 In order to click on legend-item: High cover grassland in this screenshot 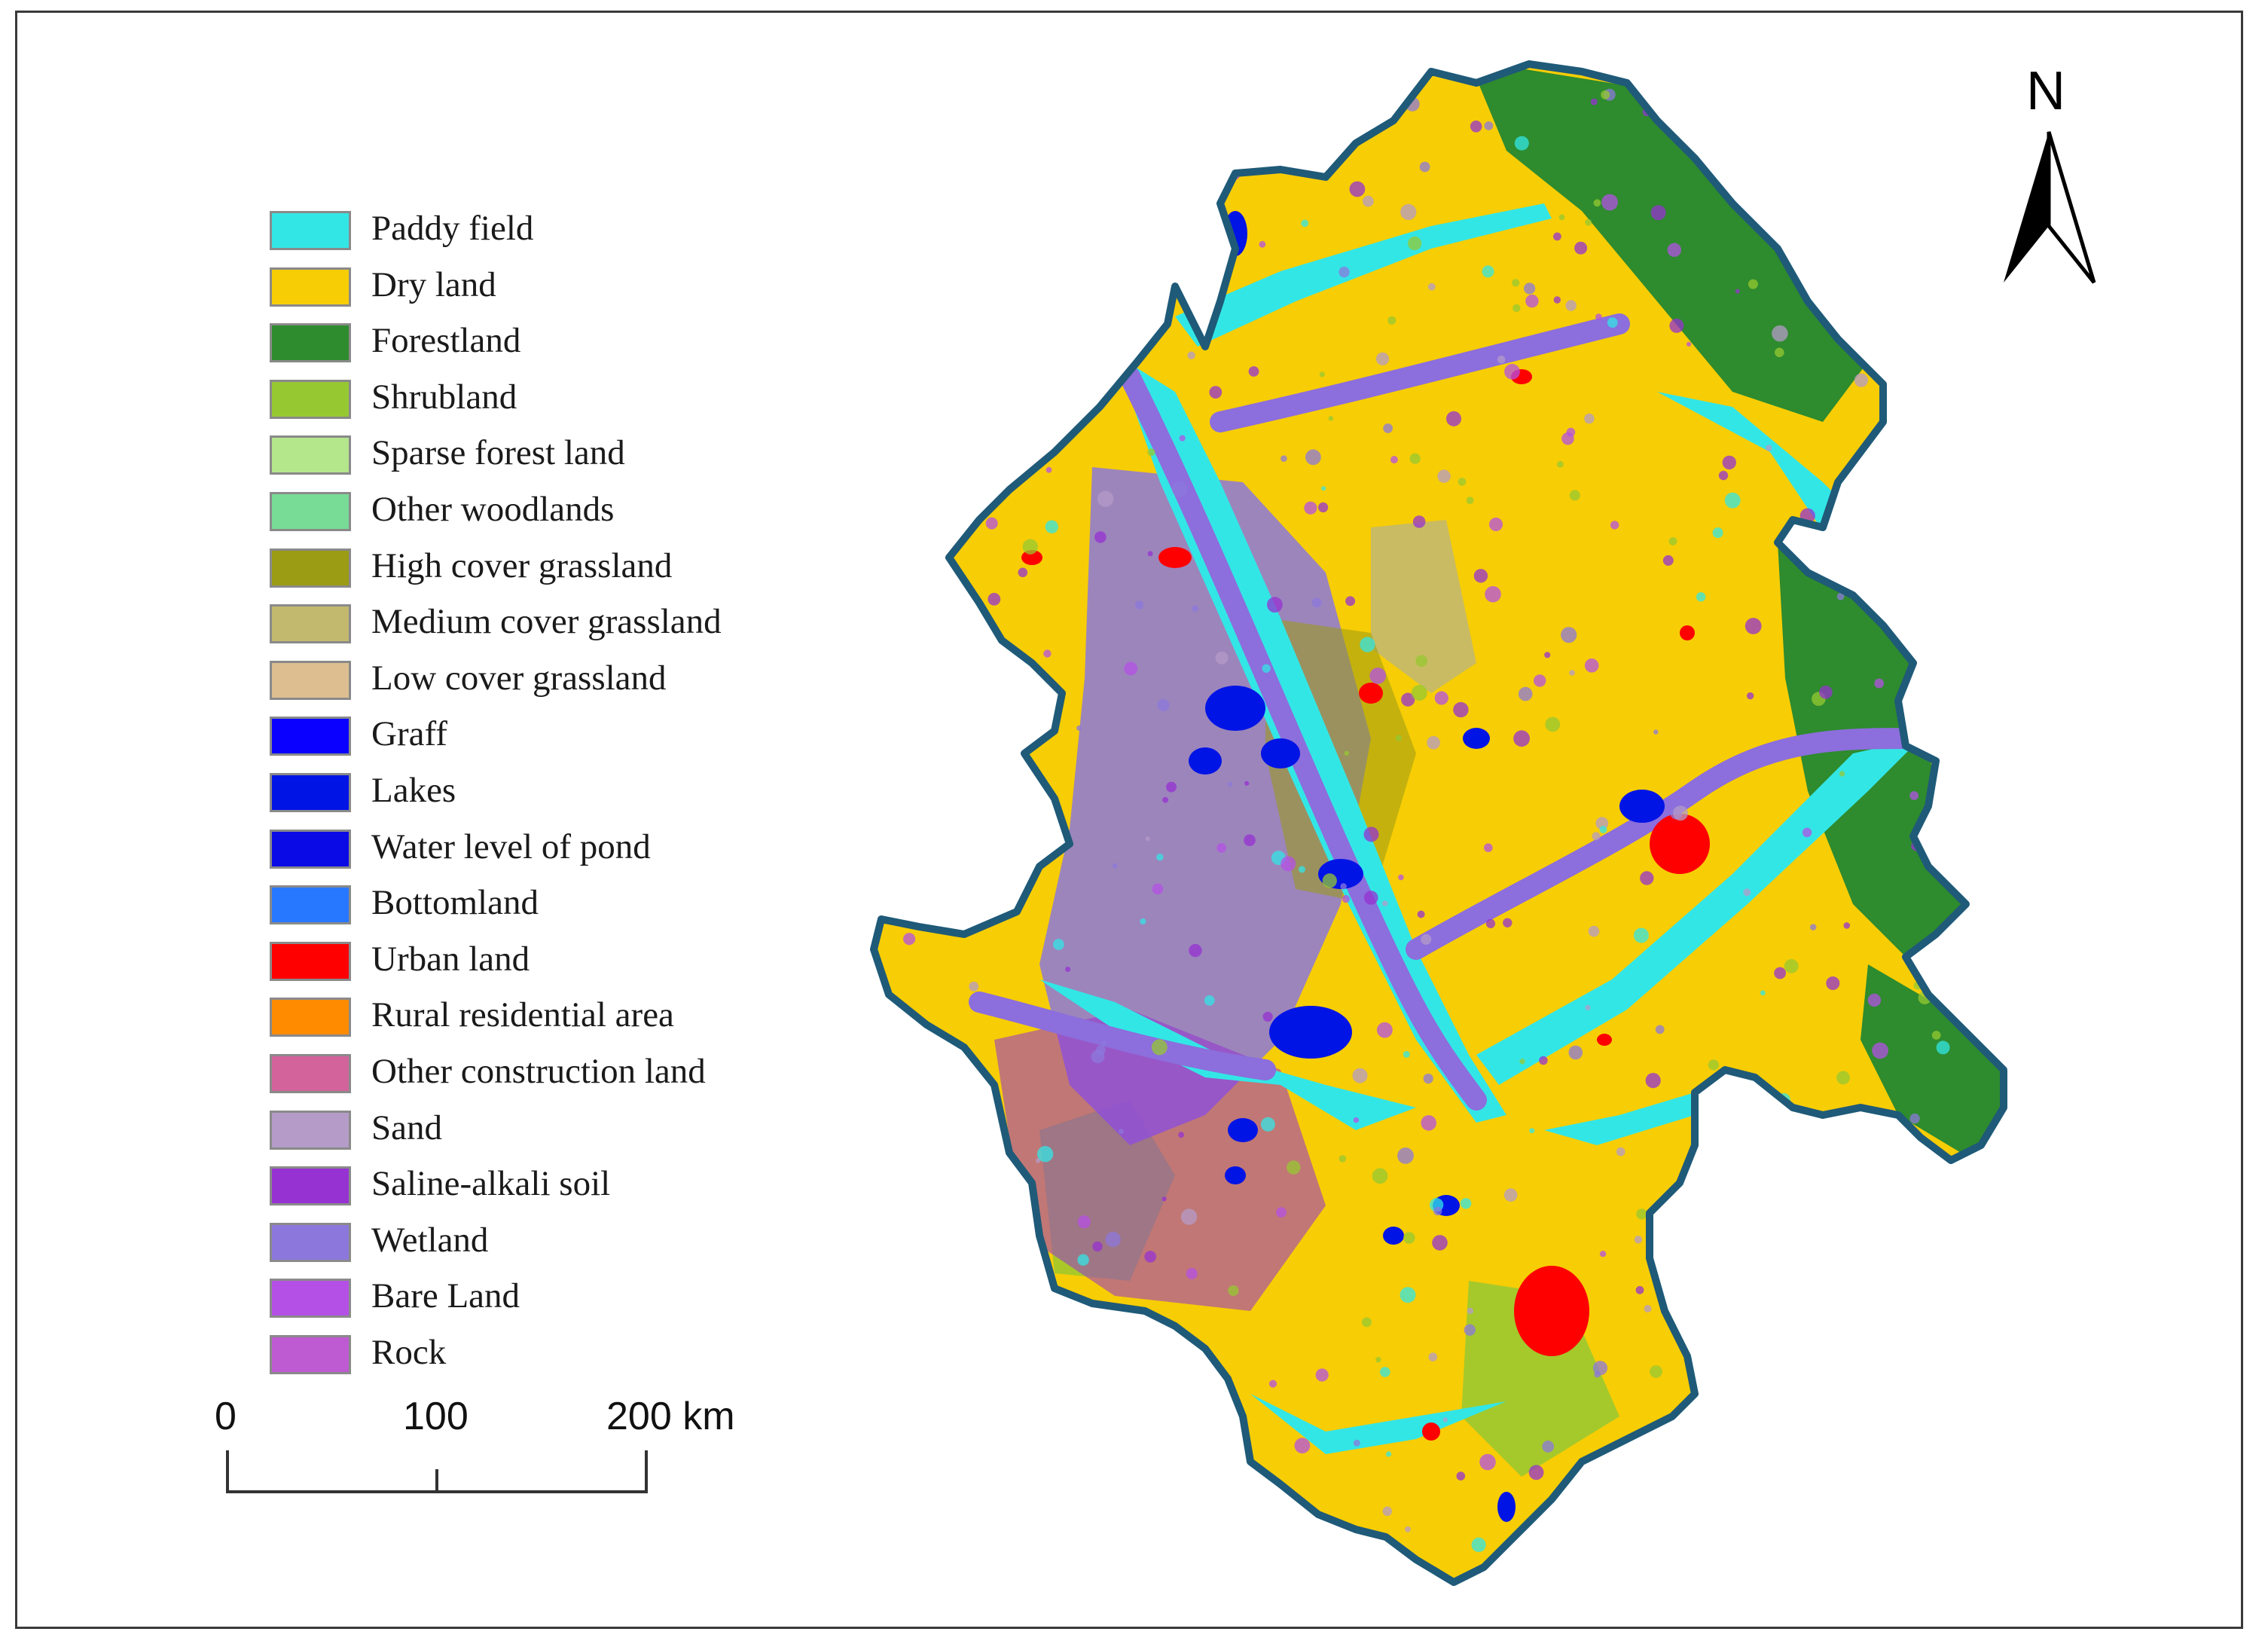, I will do `click(609, 570)`.